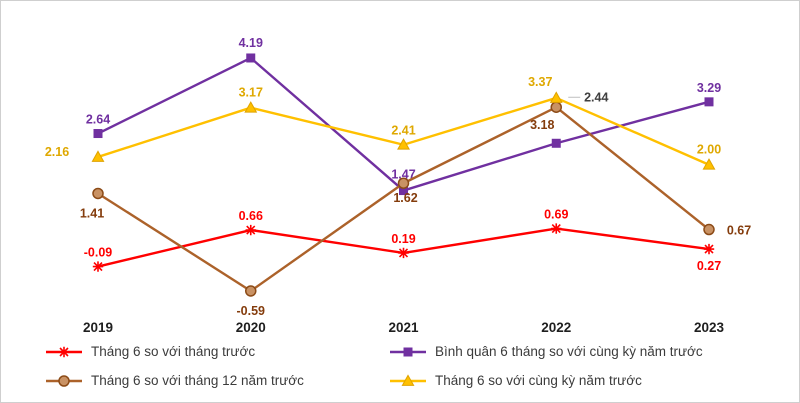  I want to click on value-label: 2.64, so click(98, 120).